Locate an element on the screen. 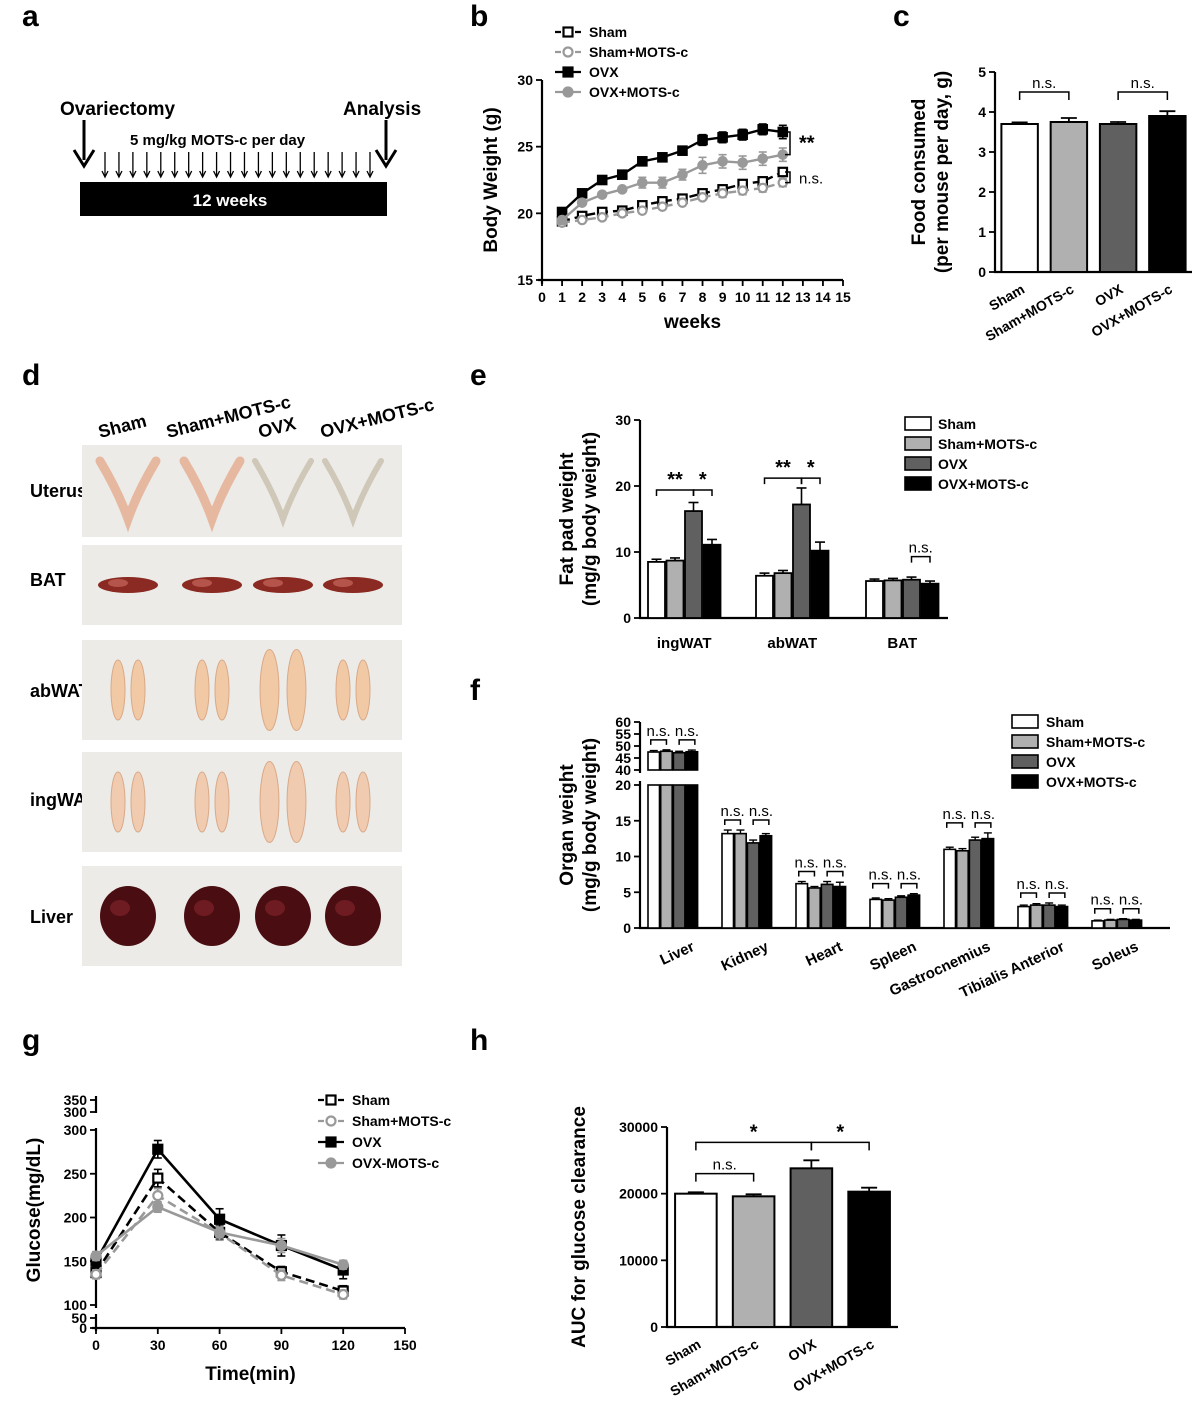  x-tick-label: Soleus is located at coordinates (1115, 956).